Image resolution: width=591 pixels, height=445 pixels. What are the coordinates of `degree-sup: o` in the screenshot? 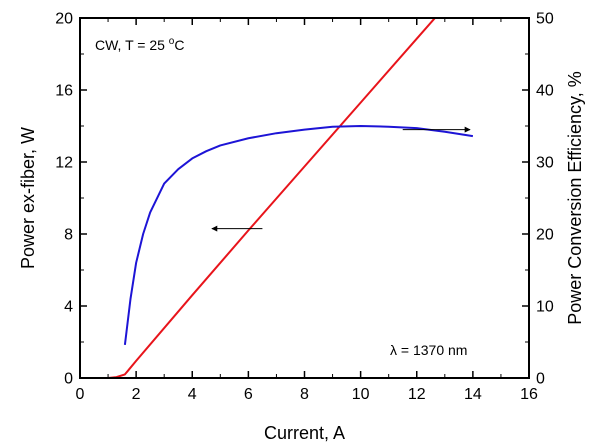 It's located at (172, 41).